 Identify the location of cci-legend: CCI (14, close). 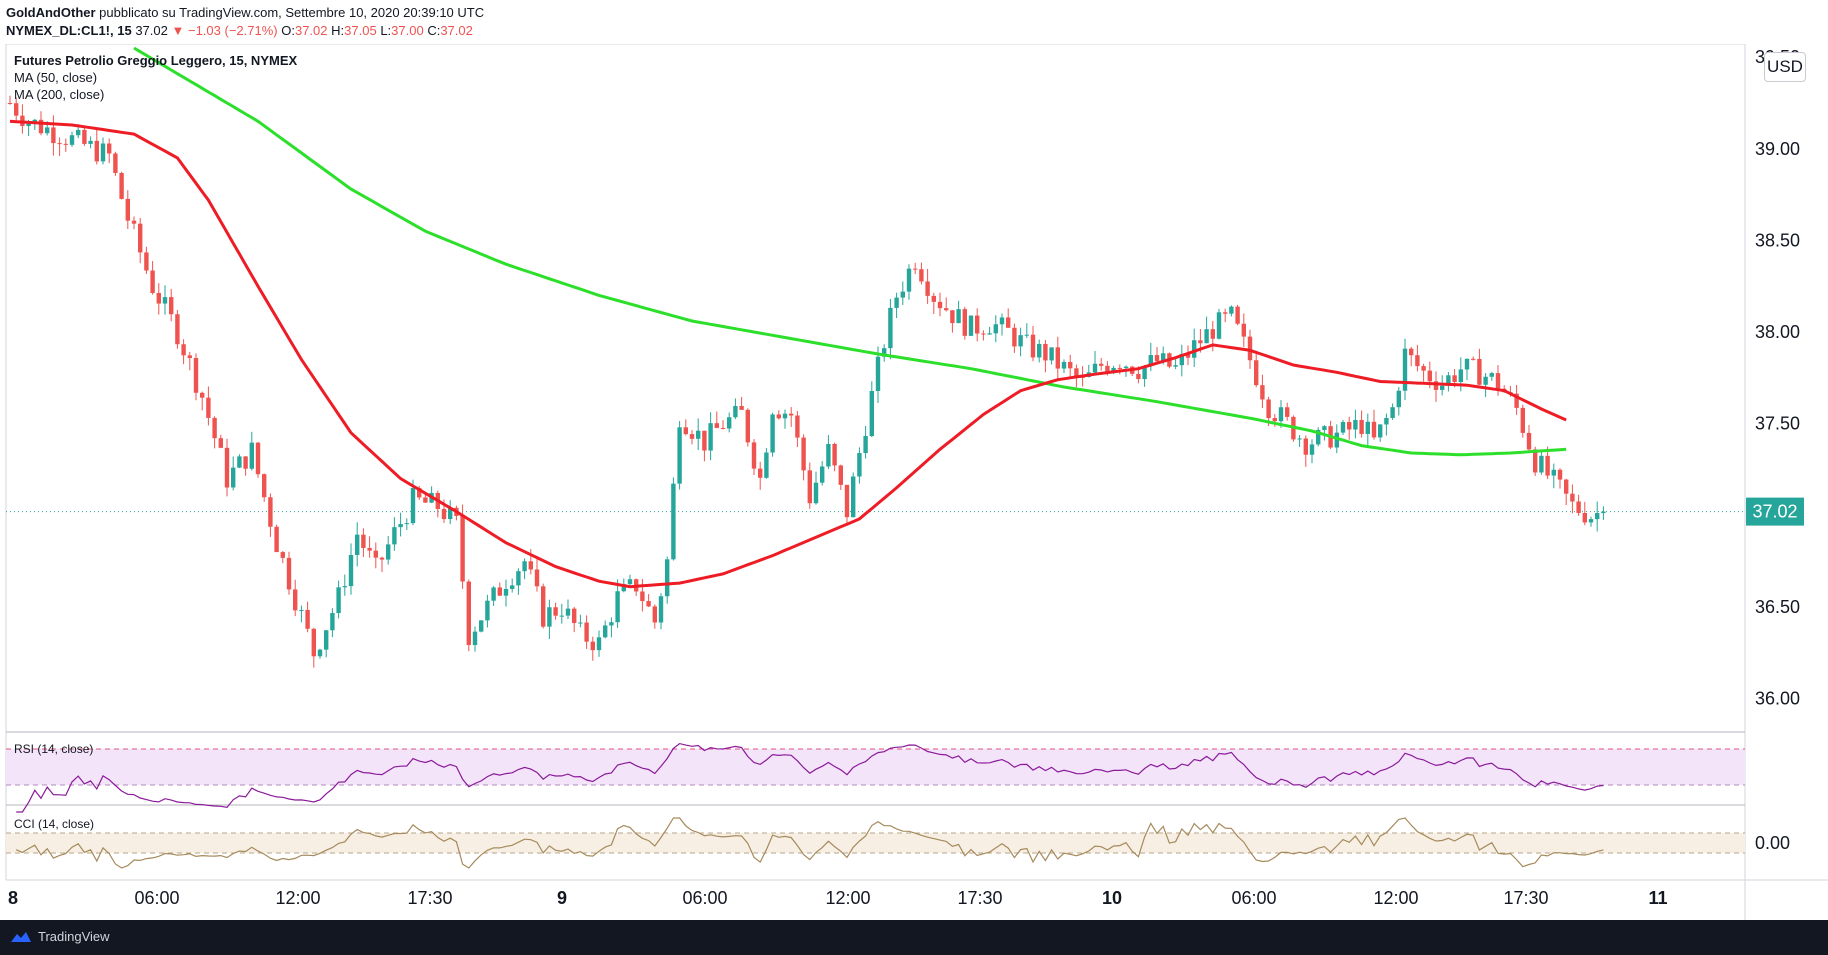
(54, 824).